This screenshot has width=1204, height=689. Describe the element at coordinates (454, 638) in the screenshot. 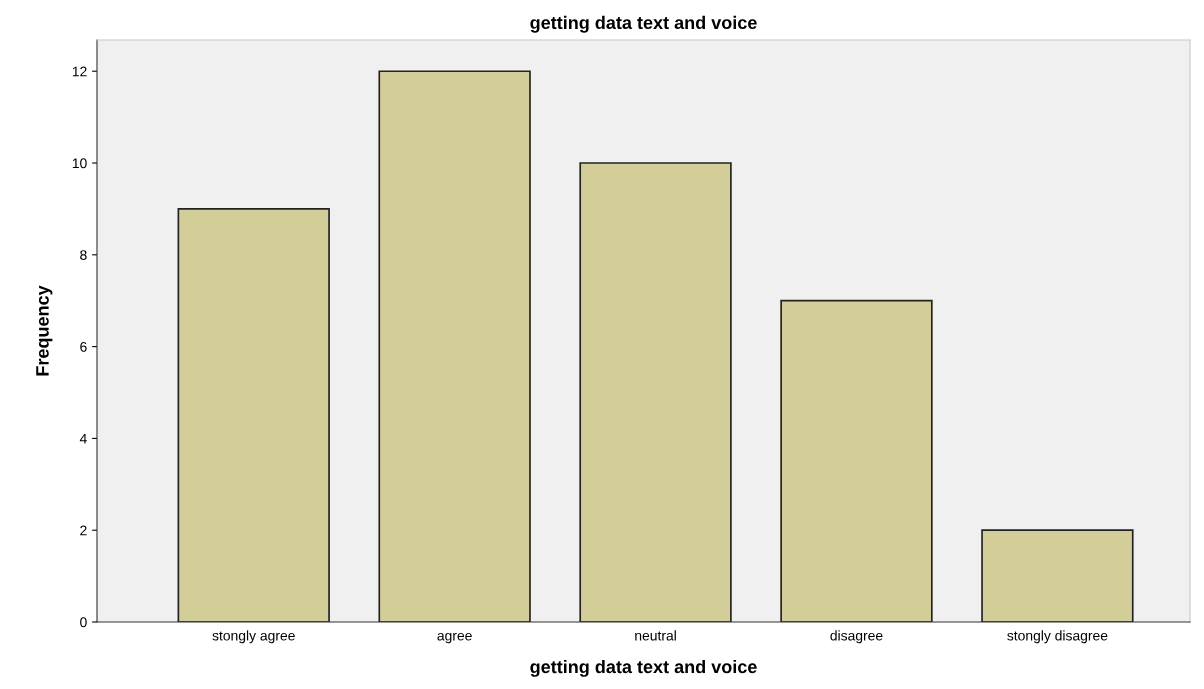

I see `x-tick-label: agree` at that location.